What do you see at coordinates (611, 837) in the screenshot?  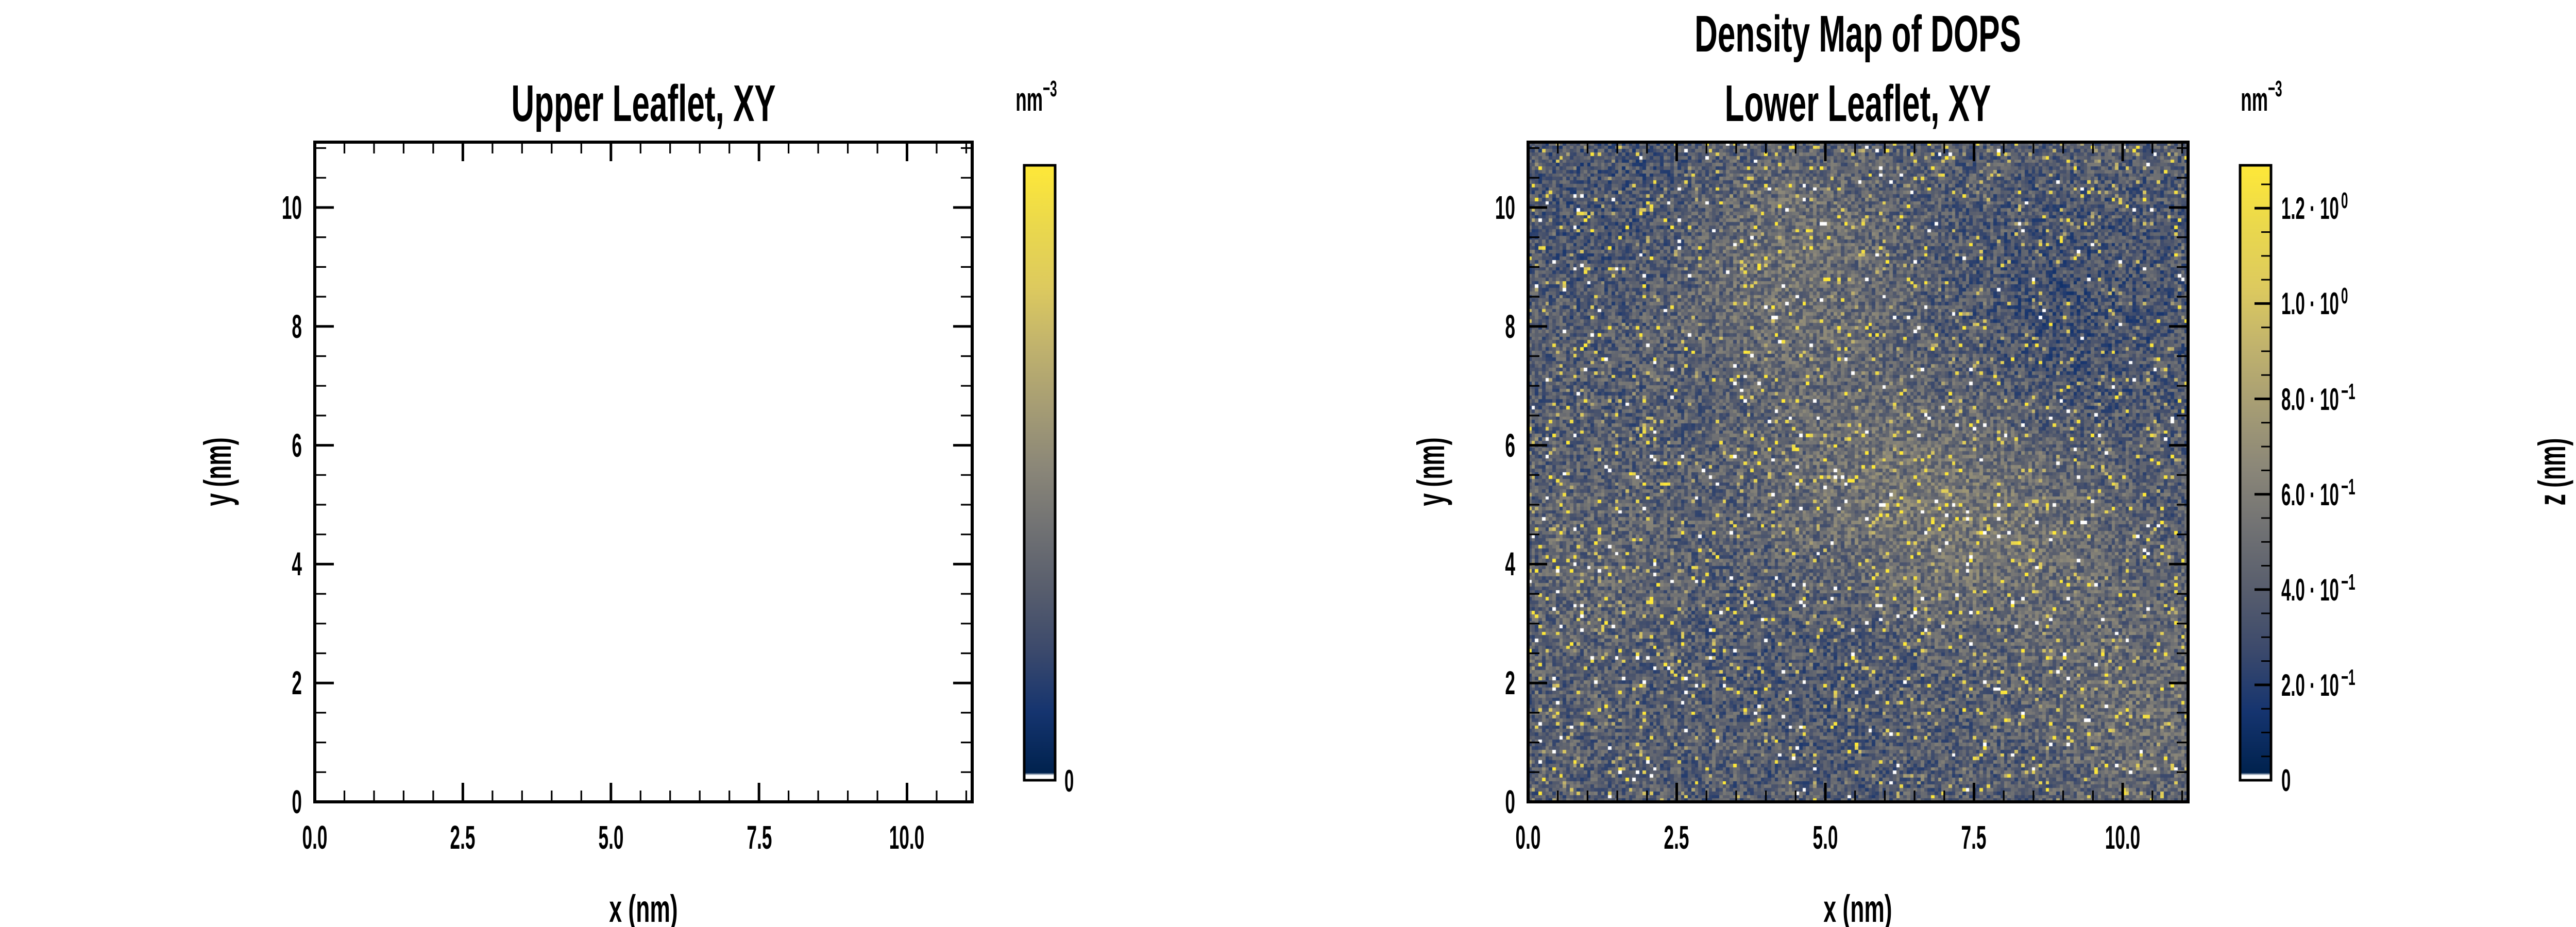 I see `panel1-xtick: 5.0` at bounding box center [611, 837].